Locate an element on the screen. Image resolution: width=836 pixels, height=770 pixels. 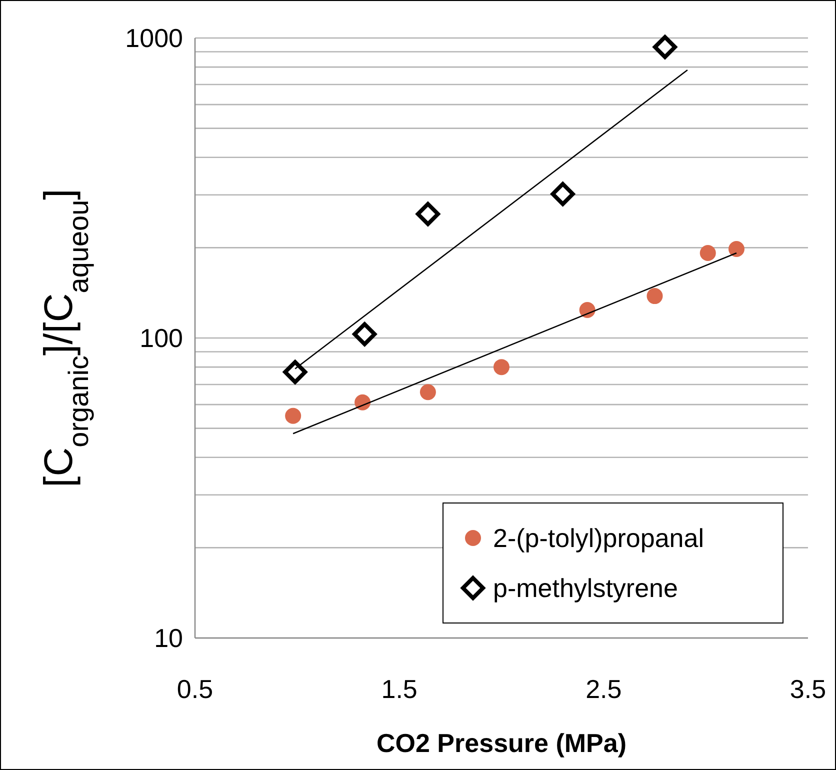
y-tick-label: 100 is located at coordinates (161, 338).